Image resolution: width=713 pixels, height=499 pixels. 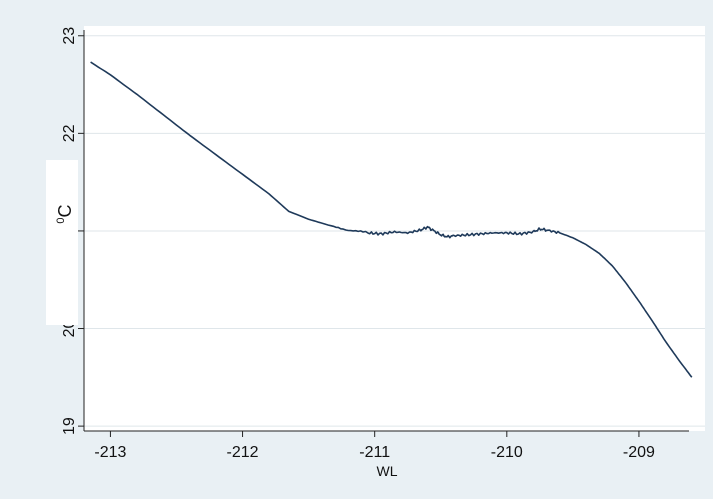 I want to click on x-axis-title: WL, so click(x=387, y=471).